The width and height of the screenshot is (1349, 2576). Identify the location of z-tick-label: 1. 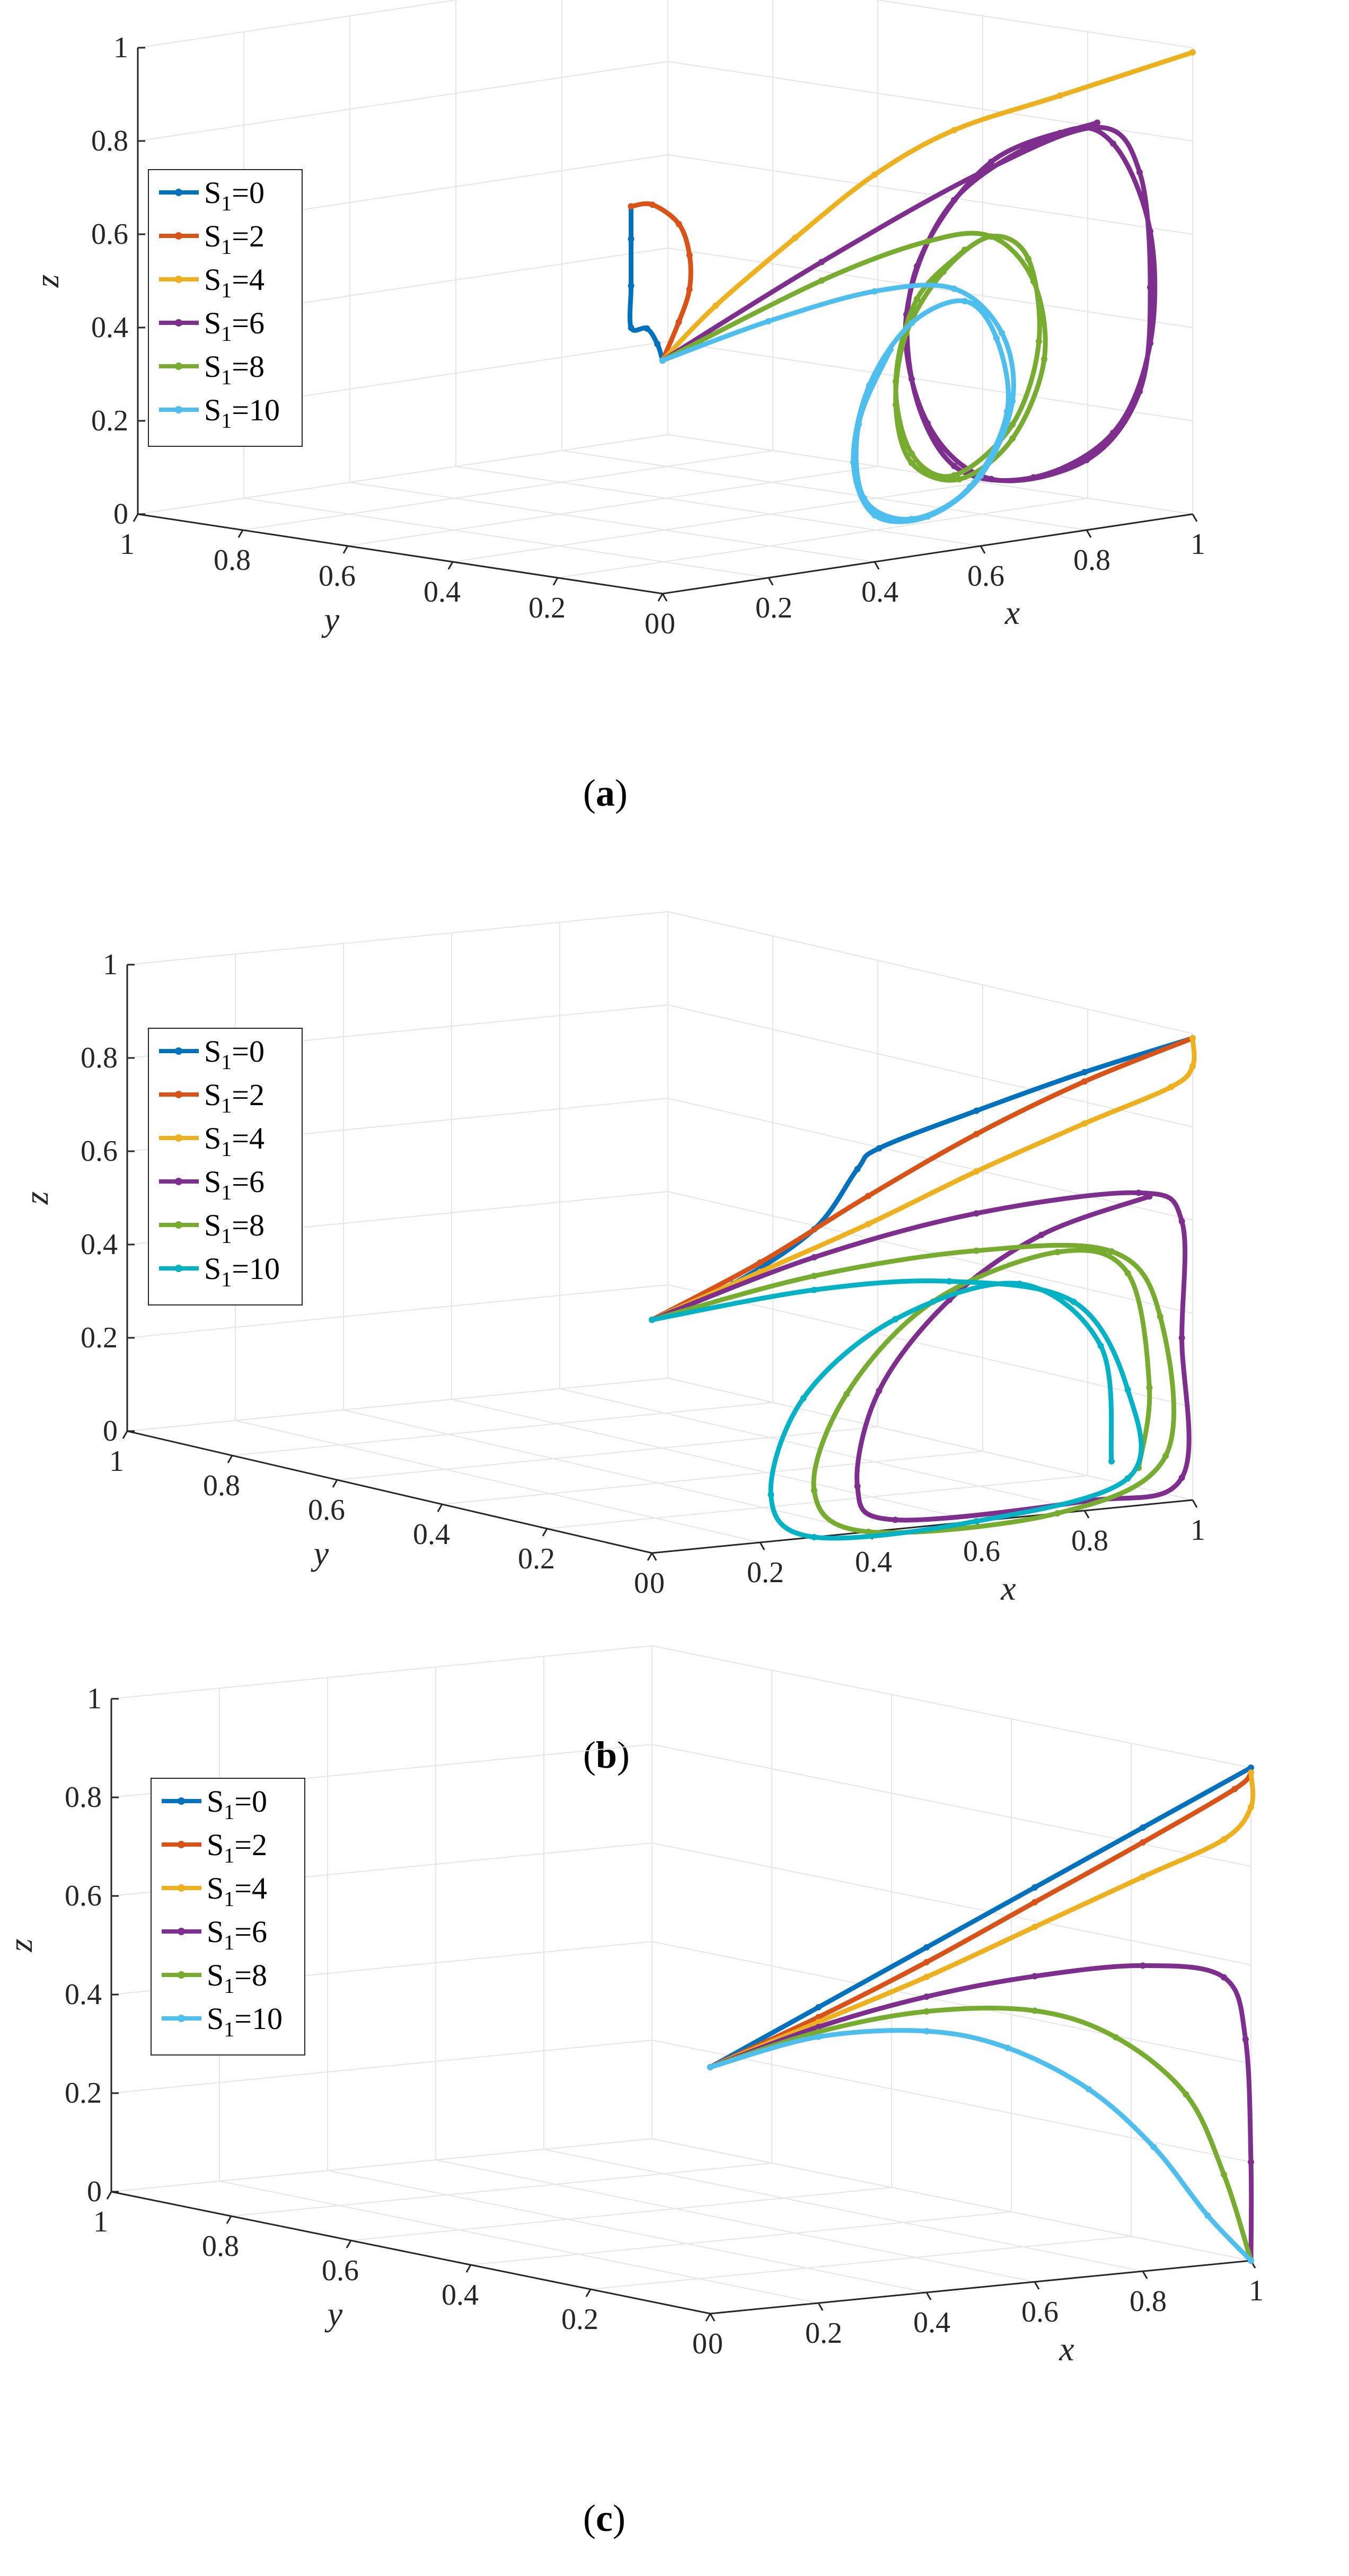
(111, 964).